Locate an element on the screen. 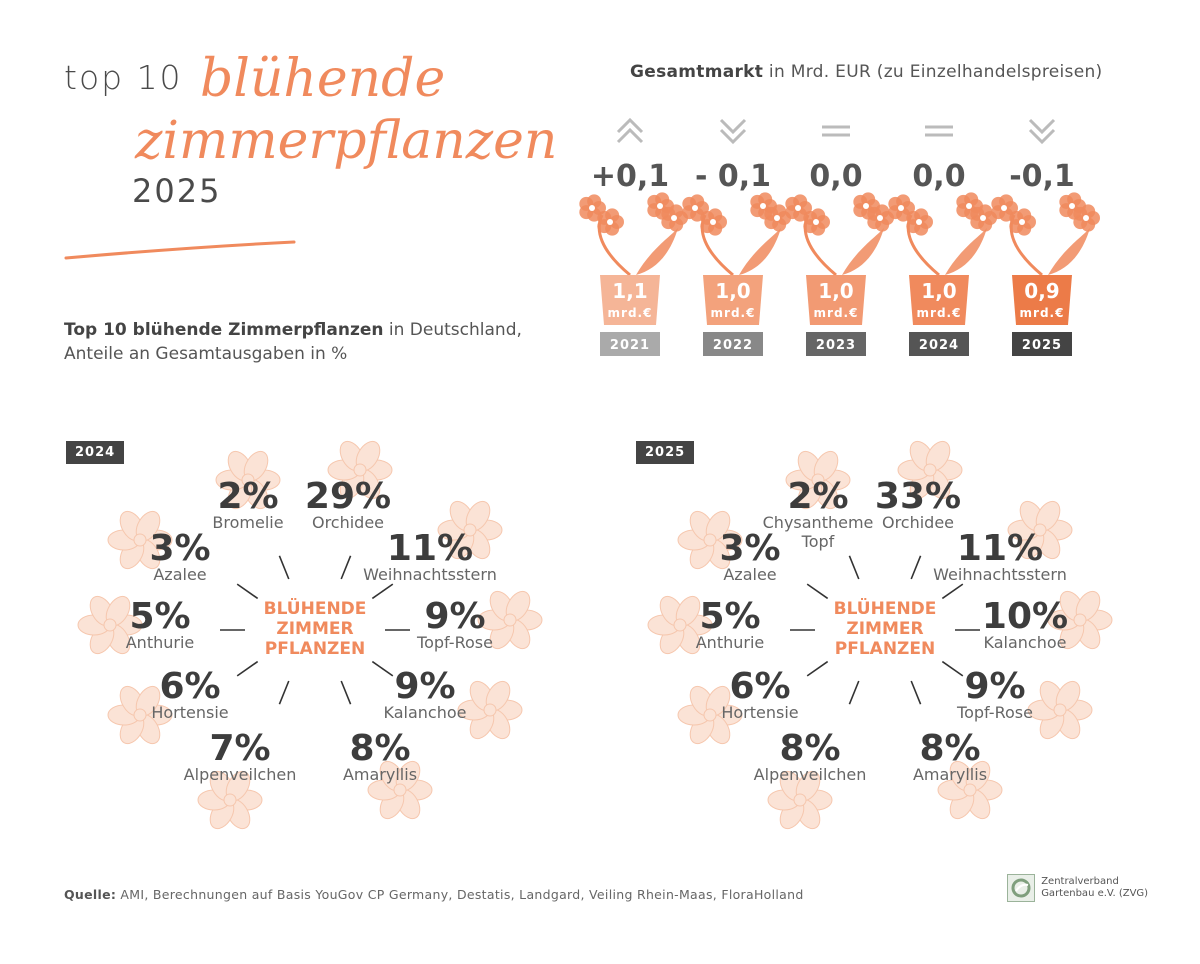 Image resolution: width=1200 pixels, height=964 pixels. share-name-label: Azalee is located at coordinates (179, 574).